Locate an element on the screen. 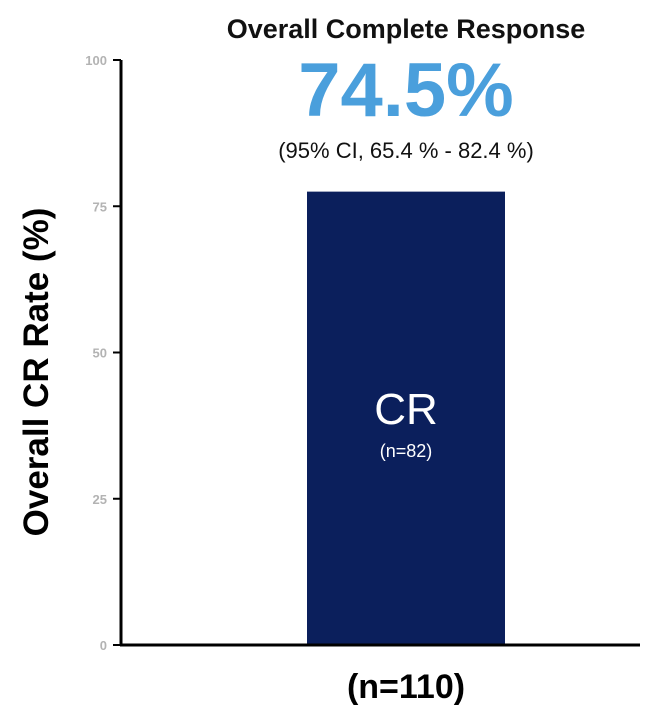  y-axis-label: Overall CR Rate (%) is located at coordinates (36, 372).